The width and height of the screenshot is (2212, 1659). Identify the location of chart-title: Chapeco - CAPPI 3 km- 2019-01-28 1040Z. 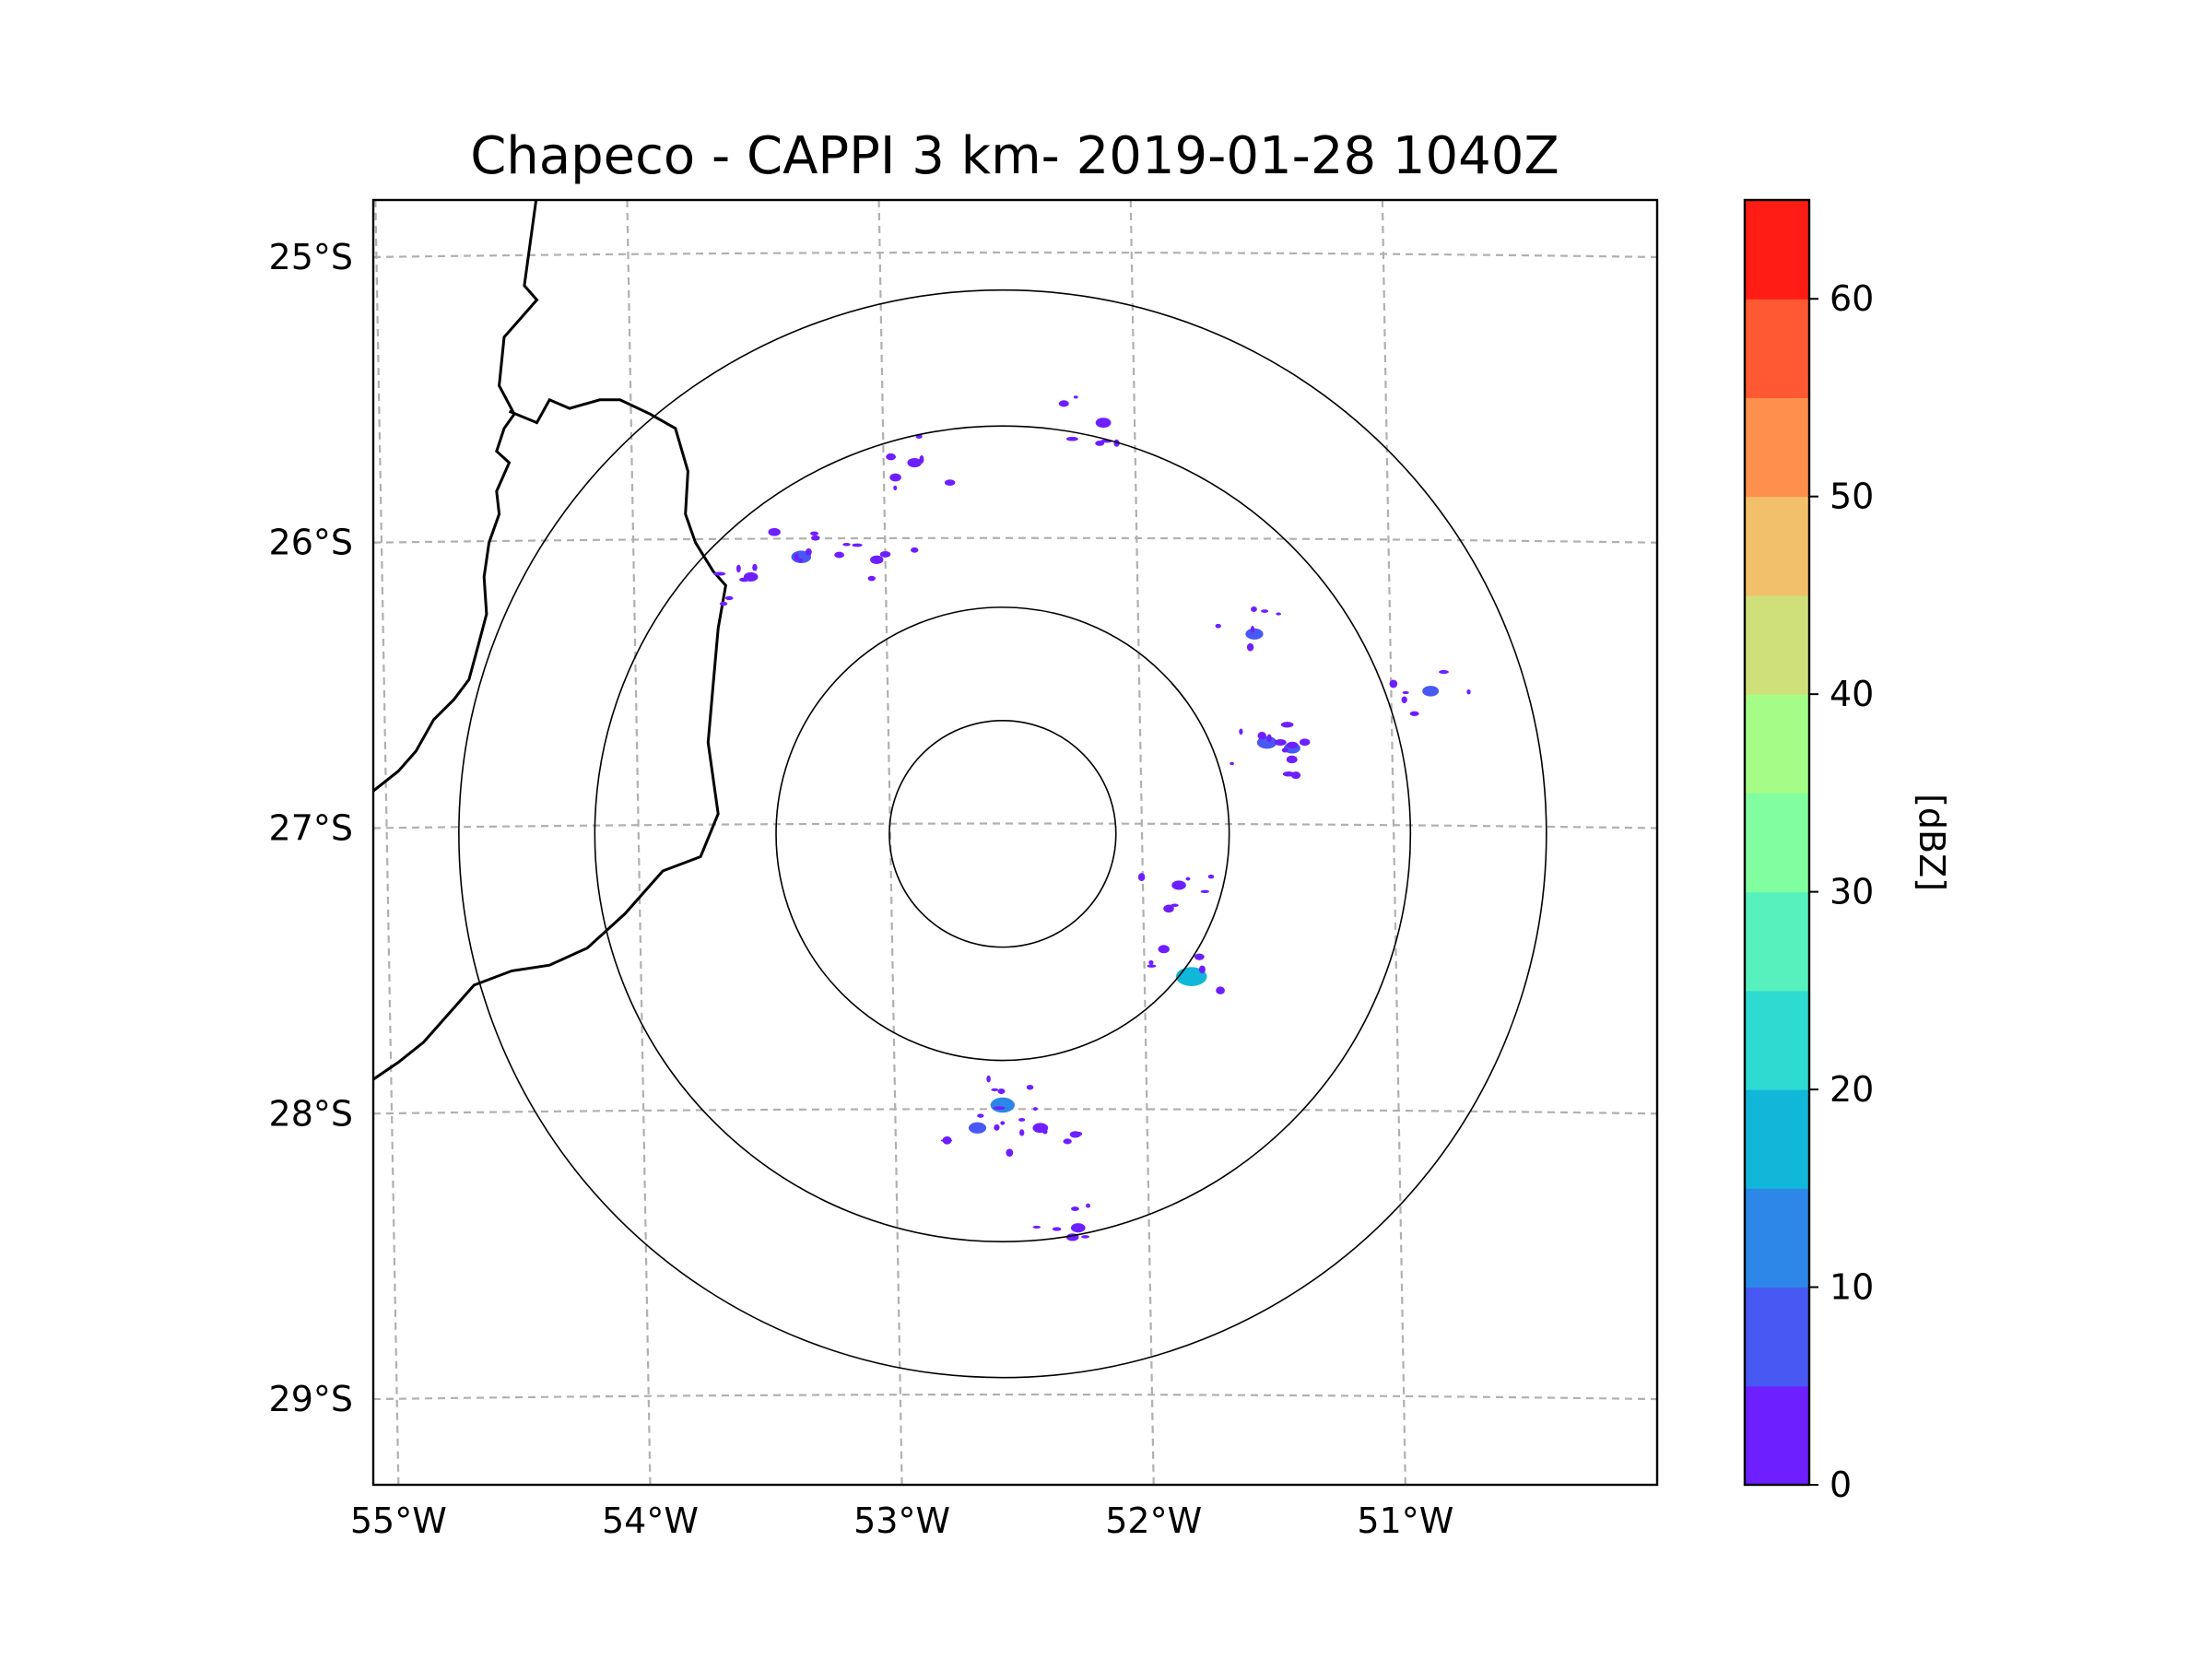
(1014, 156).